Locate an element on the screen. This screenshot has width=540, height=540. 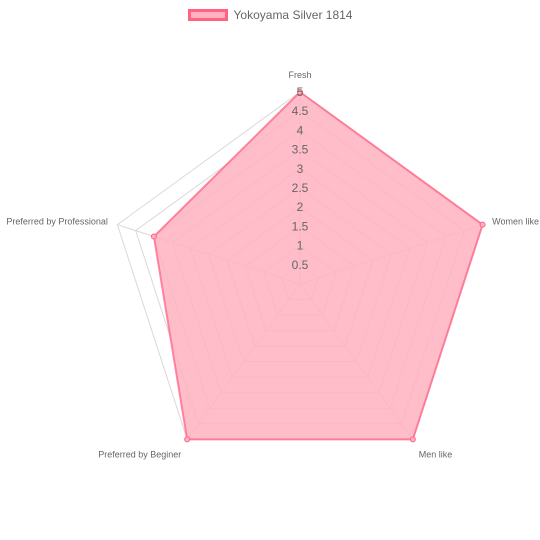
tick-label-9: 4.5 is located at coordinates (300, 111).